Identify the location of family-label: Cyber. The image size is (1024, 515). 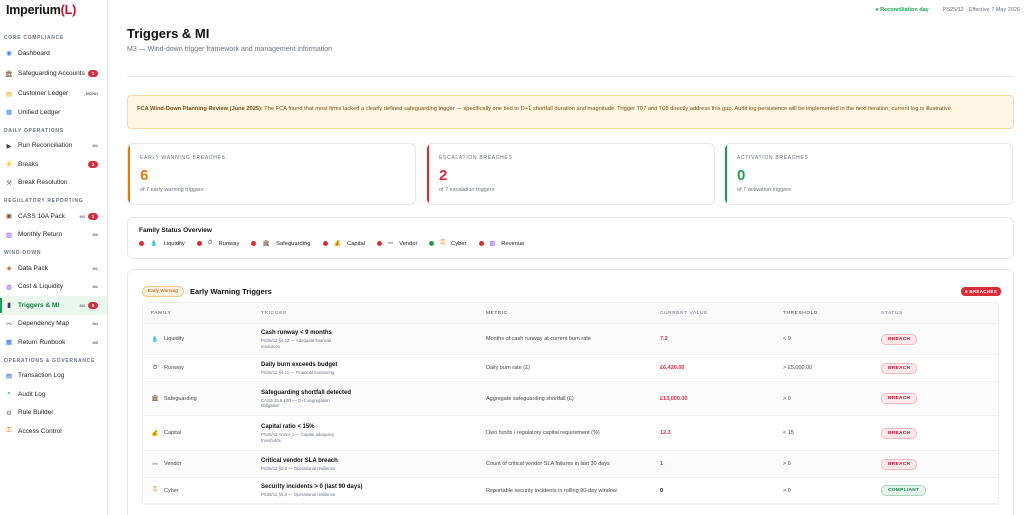
(459, 243).